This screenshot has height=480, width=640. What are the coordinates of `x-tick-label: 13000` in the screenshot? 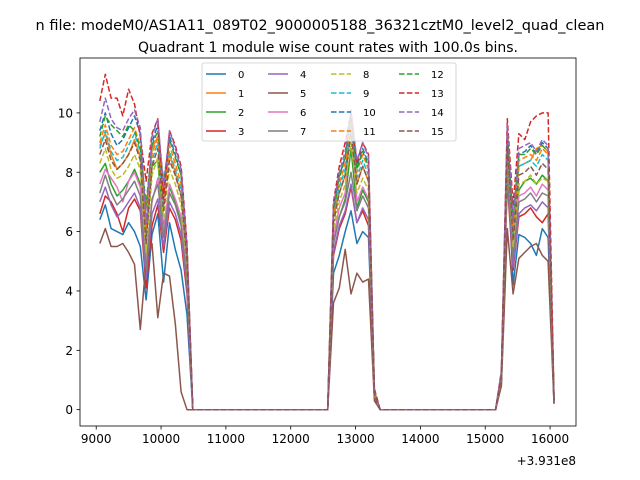 It's located at (355, 439).